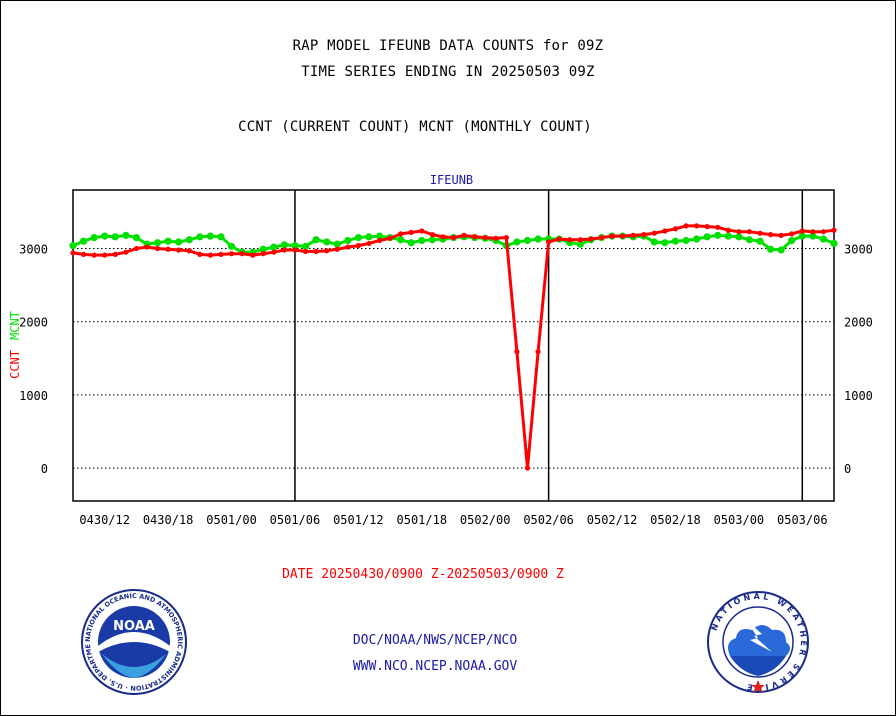 The image size is (896, 716). Describe the element at coordinates (15, 345) in the screenshot. I see `y-axis-label: CCNT MCNT` at that location.